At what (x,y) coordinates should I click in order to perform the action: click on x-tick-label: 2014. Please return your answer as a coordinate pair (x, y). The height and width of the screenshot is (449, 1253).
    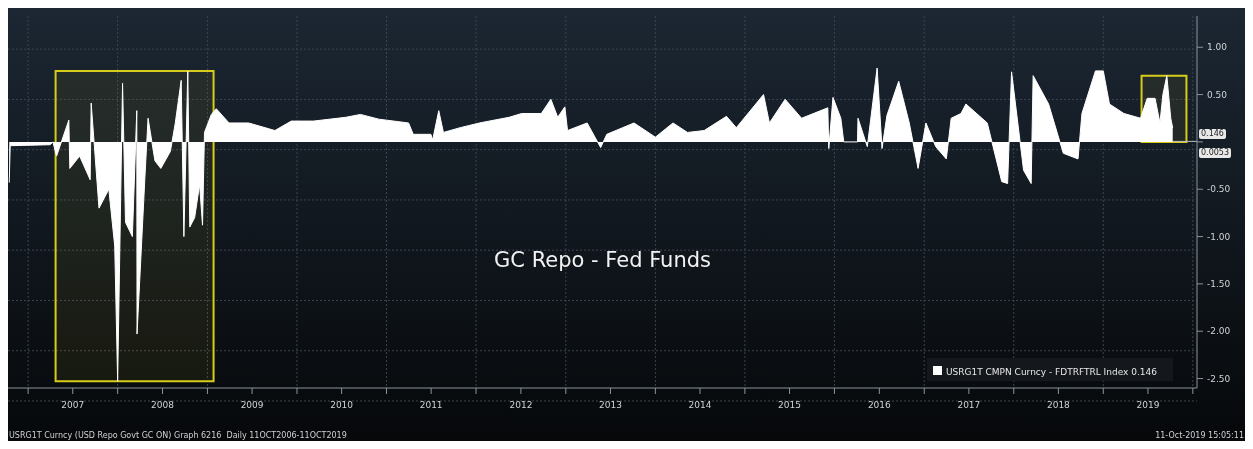
    Looking at the image, I should click on (700, 405).